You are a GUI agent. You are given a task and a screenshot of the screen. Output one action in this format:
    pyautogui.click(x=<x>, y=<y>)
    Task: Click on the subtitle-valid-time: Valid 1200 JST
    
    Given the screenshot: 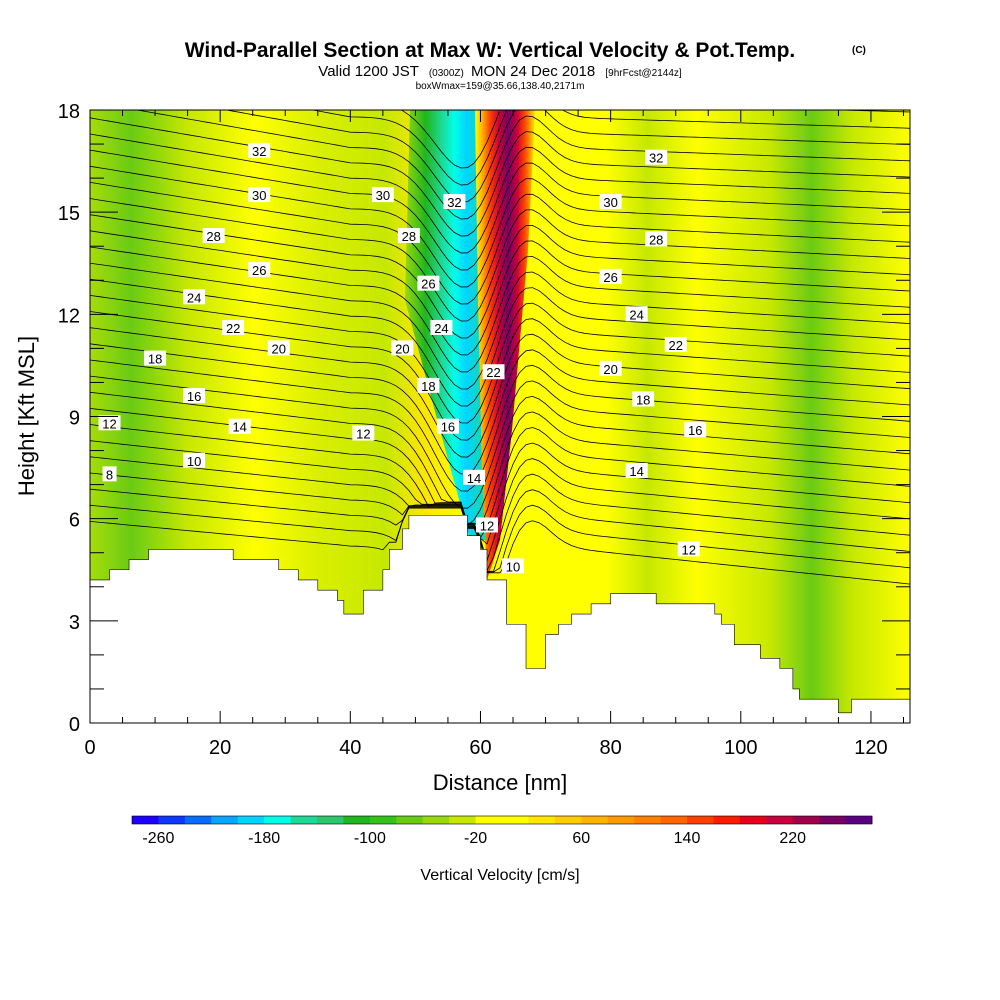 What is the action you would take?
    pyautogui.click(x=368, y=71)
    